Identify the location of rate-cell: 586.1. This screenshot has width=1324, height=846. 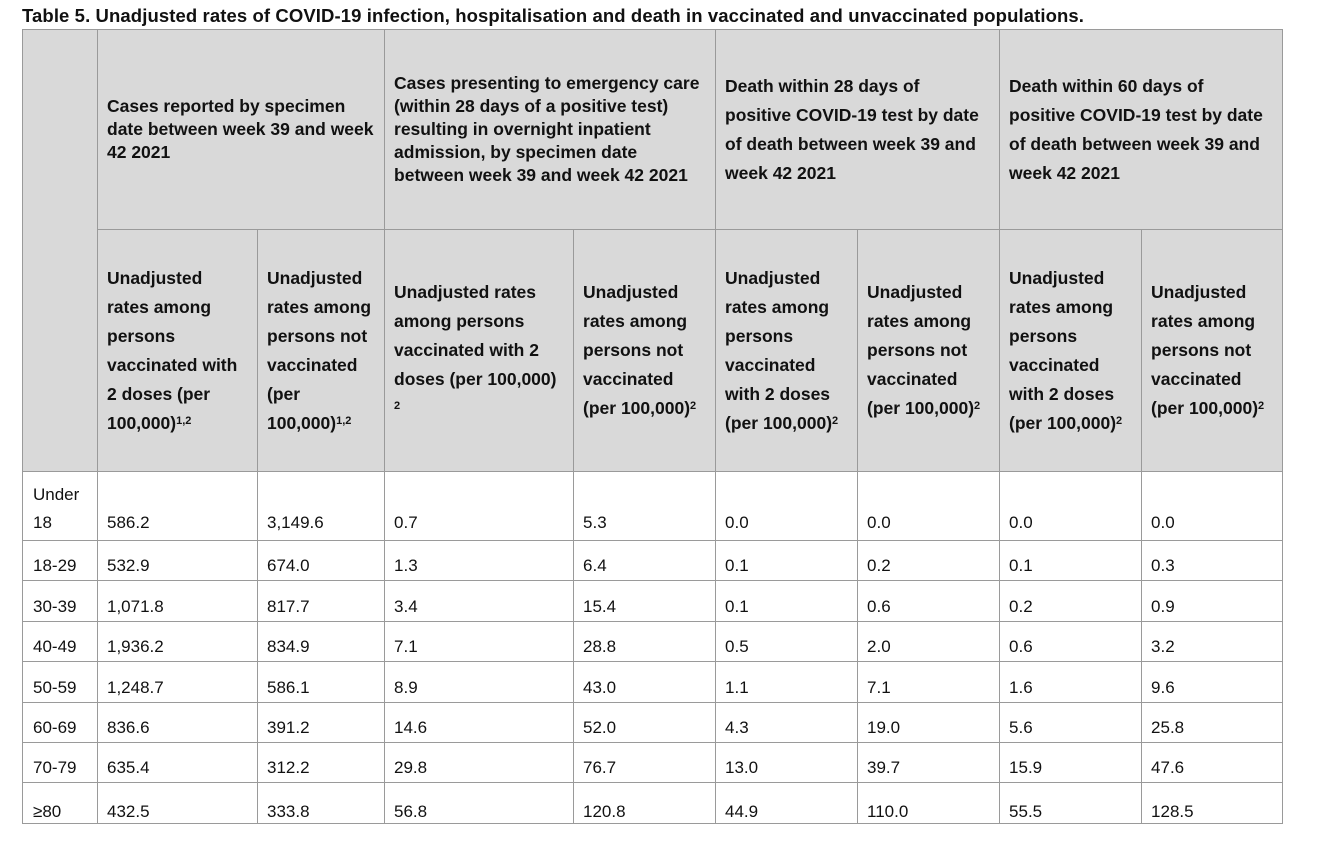
(321, 682).